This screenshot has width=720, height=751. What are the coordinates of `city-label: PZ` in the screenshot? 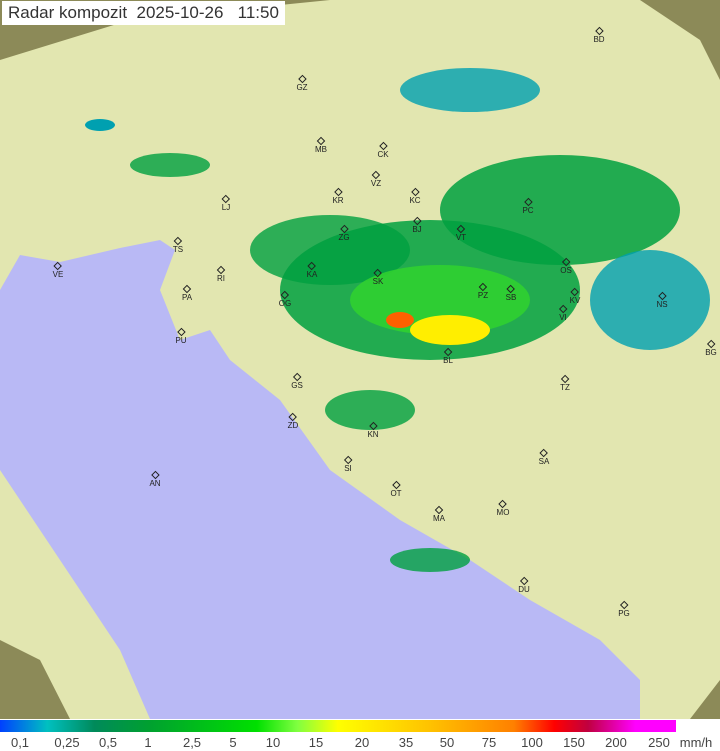 It's located at (483, 291).